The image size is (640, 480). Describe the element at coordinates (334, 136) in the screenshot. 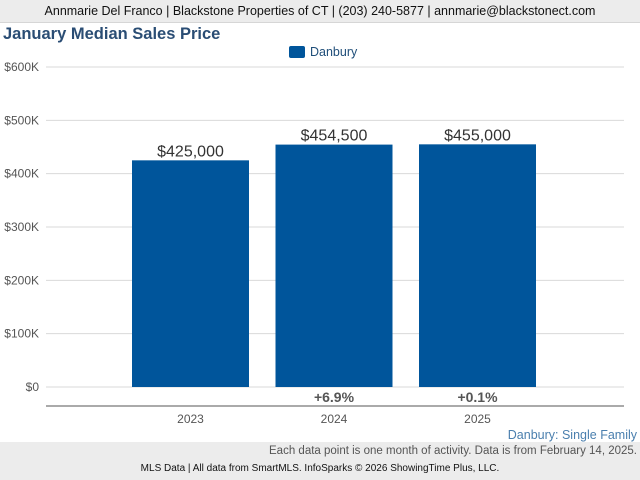

I see `bar-value-label: $454,500` at that location.